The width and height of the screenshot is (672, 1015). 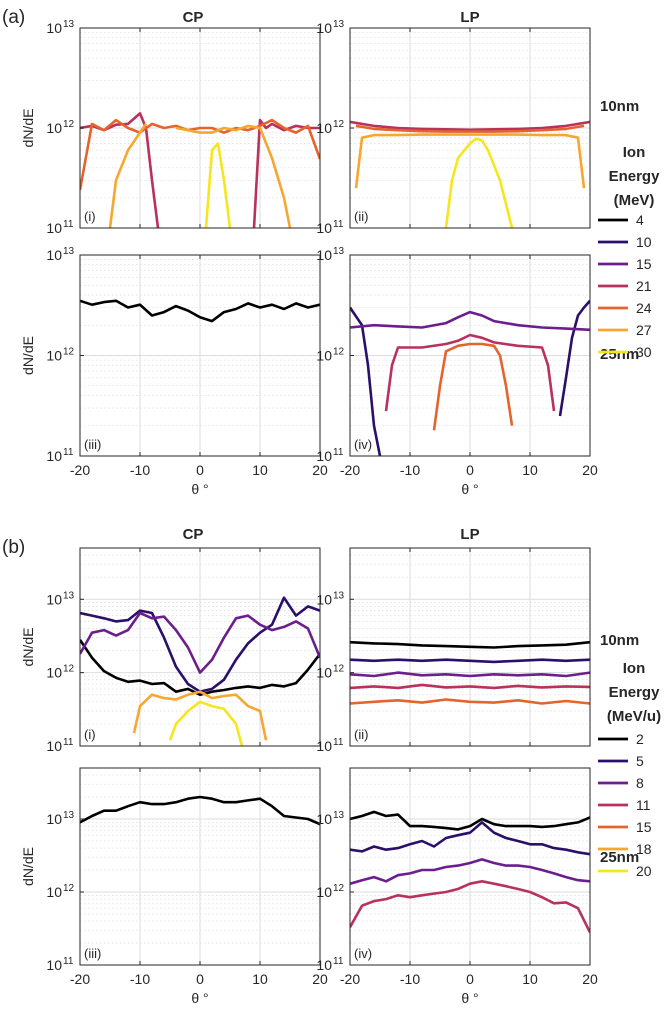 I want to click on legend-title-line1-b: Ion, so click(x=634, y=668).